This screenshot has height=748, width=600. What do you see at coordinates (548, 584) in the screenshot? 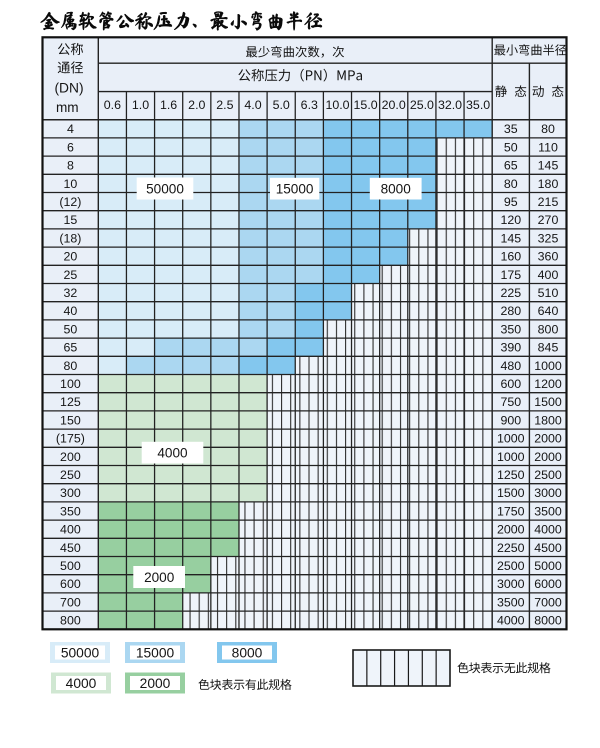
I see `svg-text: 6000` at bounding box center [548, 584].